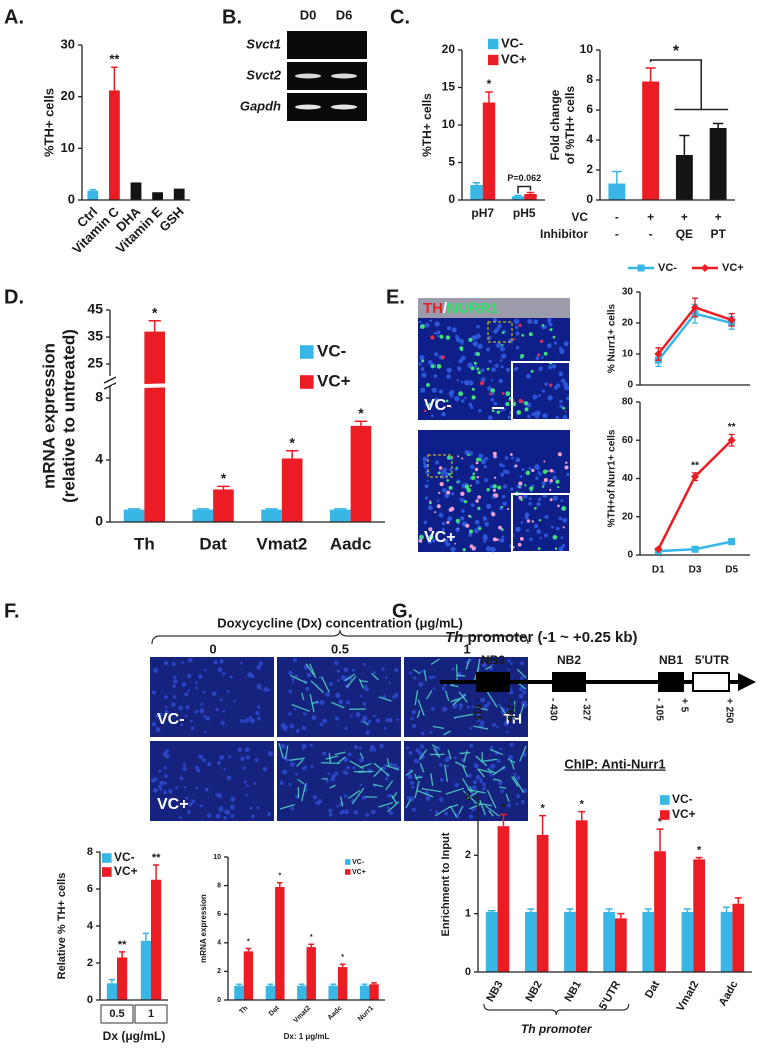 The width and height of the screenshot is (760, 1050). Describe the element at coordinates (570, 124) in the screenshot. I see `y-axis-label: of %TH+ cells` at that location.